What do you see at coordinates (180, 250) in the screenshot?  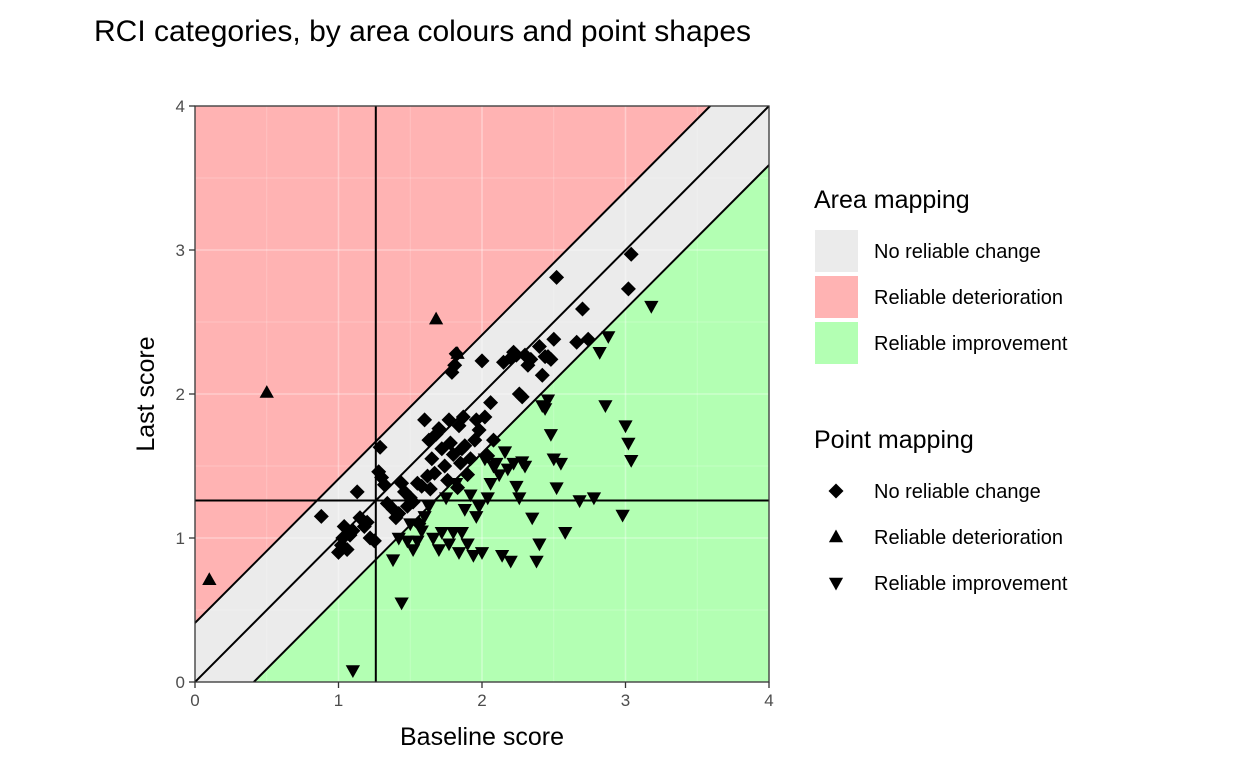 I see `y-tick-label: 3` at bounding box center [180, 250].